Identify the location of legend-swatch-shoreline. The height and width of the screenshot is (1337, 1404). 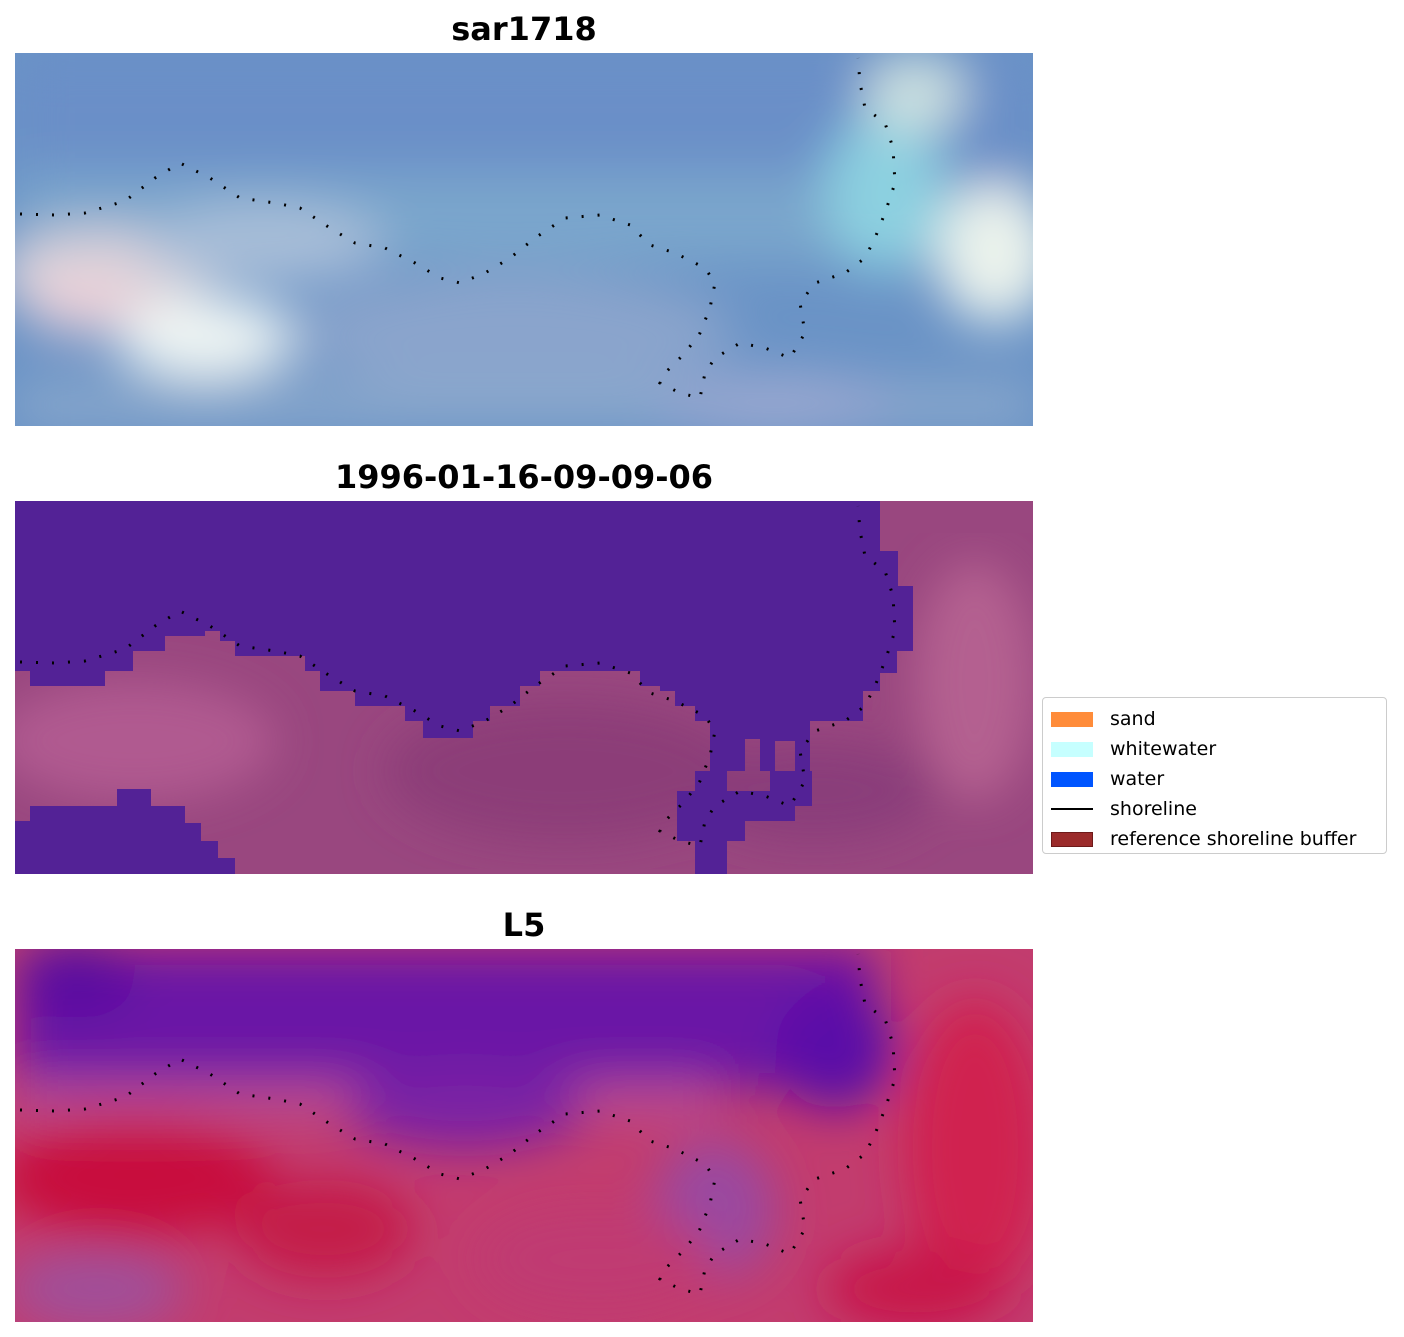
(1072, 809).